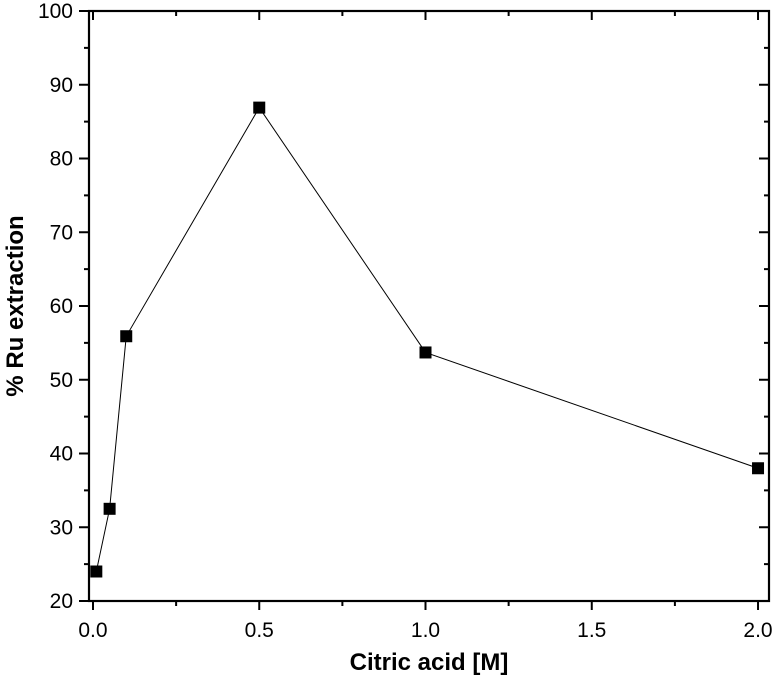 The width and height of the screenshot is (776, 679). Describe the element at coordinates (259, 630) in the screenshot. I see `x-tick-label: 0.5` at that location.